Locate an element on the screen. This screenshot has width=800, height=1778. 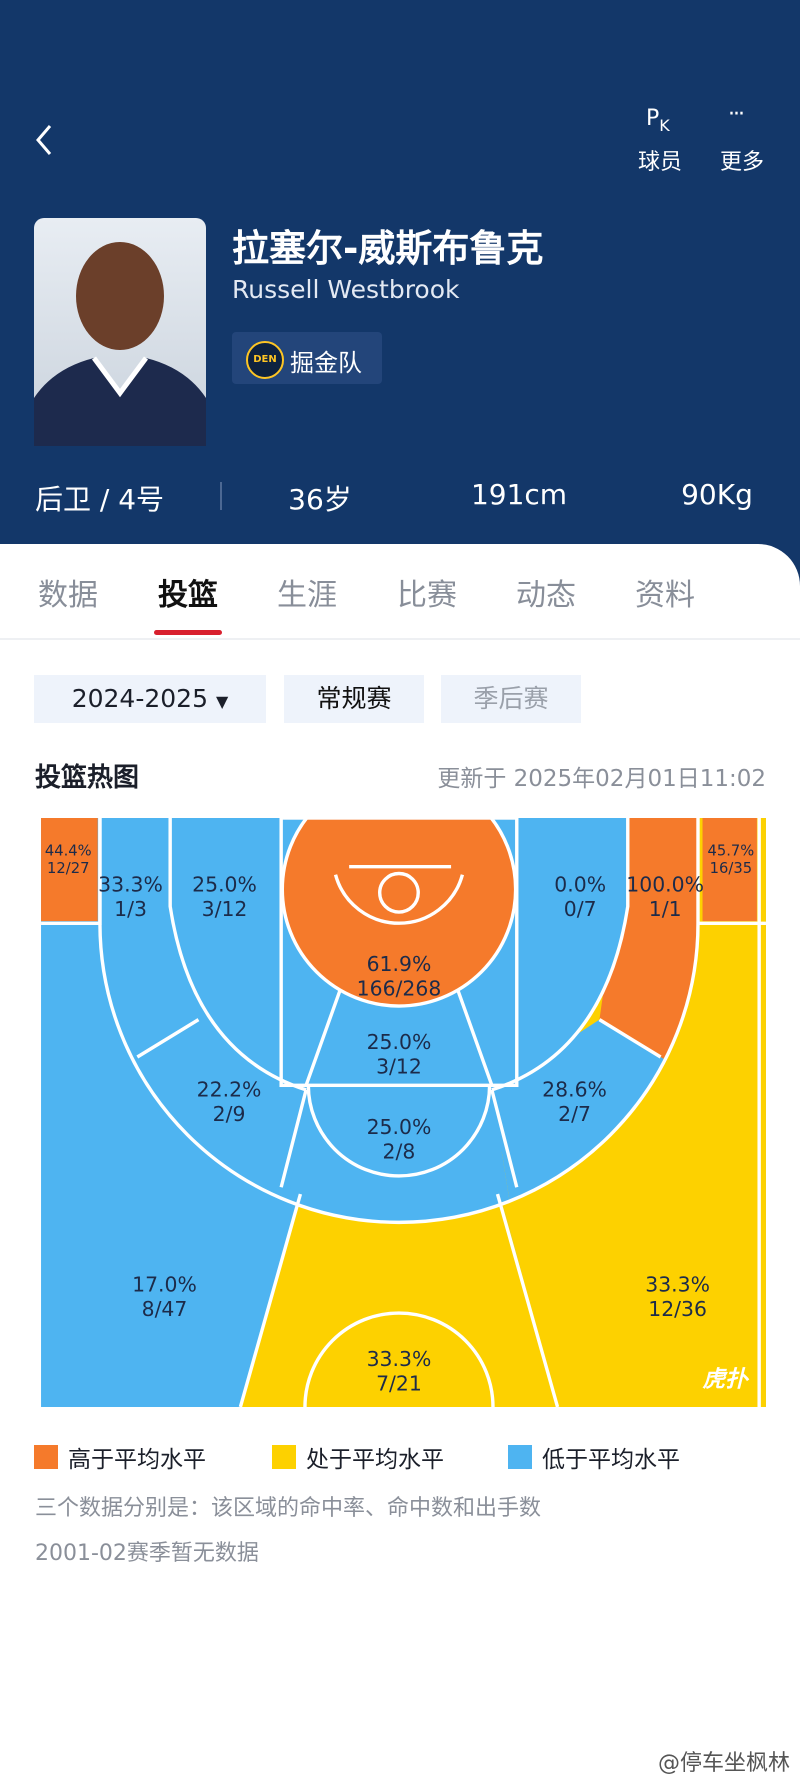
pk-label: 球员 is located at coordinates (660, 162).